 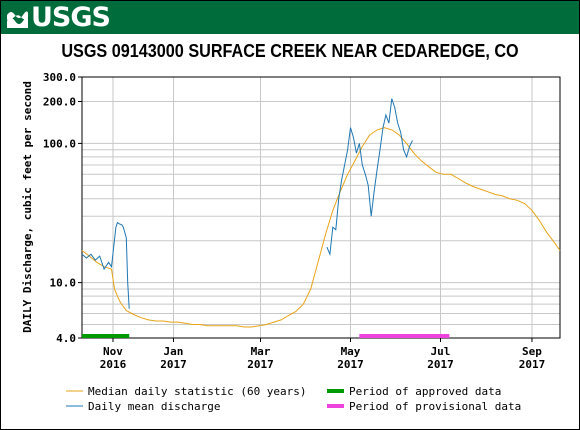 I want to click on y-tick-label: 10.0, so click(x=63, y=283).